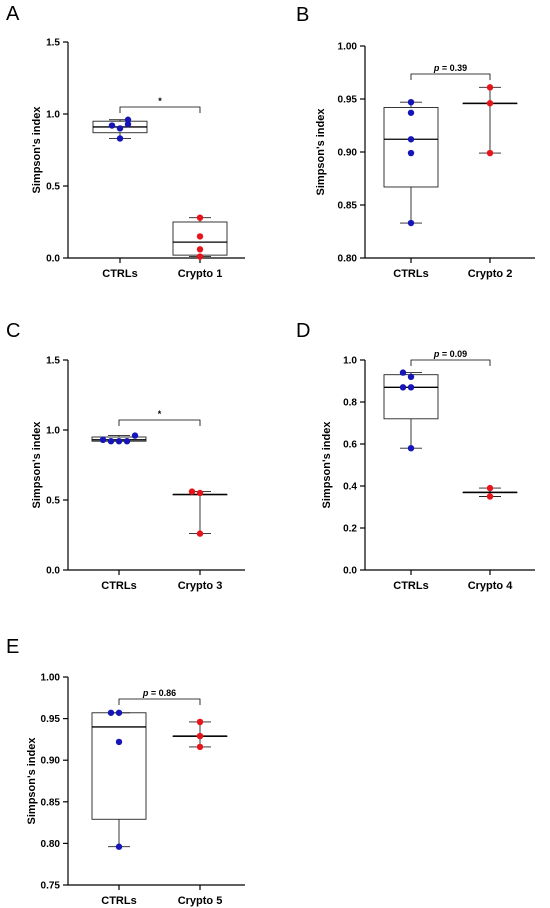  What do you see at coordinates (302, 15) in the screenshot?
I see `panel-letter: B` at bounding box center [302, 15].